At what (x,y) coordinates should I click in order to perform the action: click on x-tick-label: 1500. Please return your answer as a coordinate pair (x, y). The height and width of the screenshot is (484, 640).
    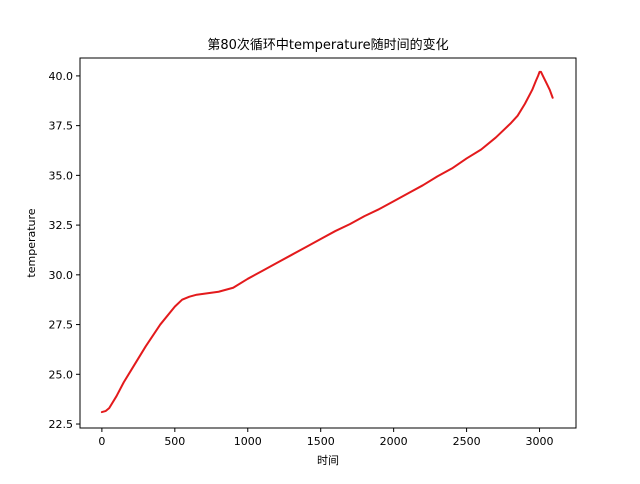
    Looking at the image, I should click on (321, 441).